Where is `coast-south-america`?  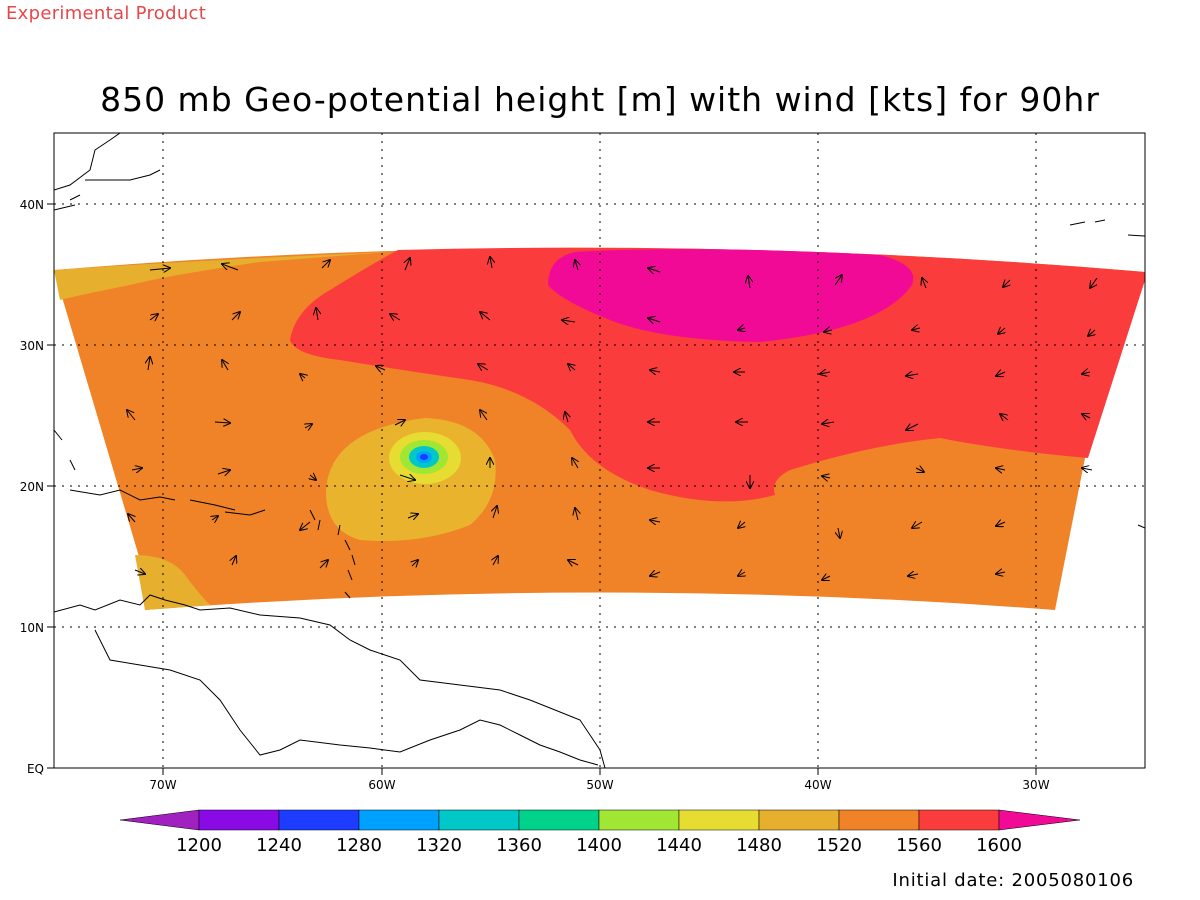 coast-south-america is located at coordinates (330, 681).